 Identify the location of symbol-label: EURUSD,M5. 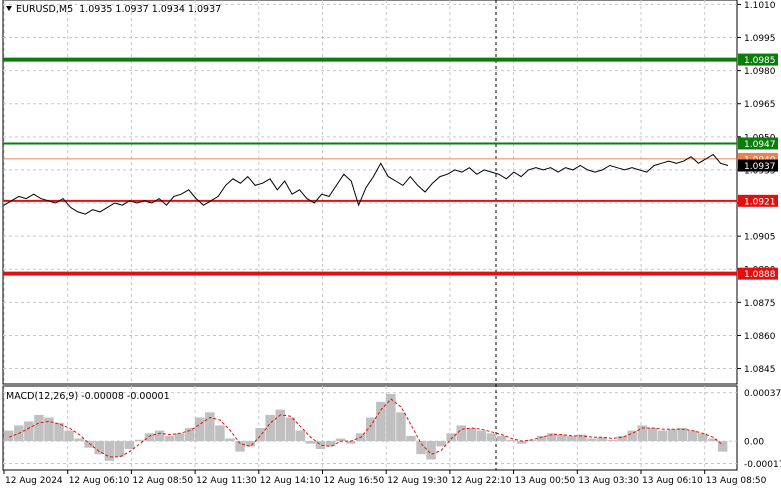
(45, 9).